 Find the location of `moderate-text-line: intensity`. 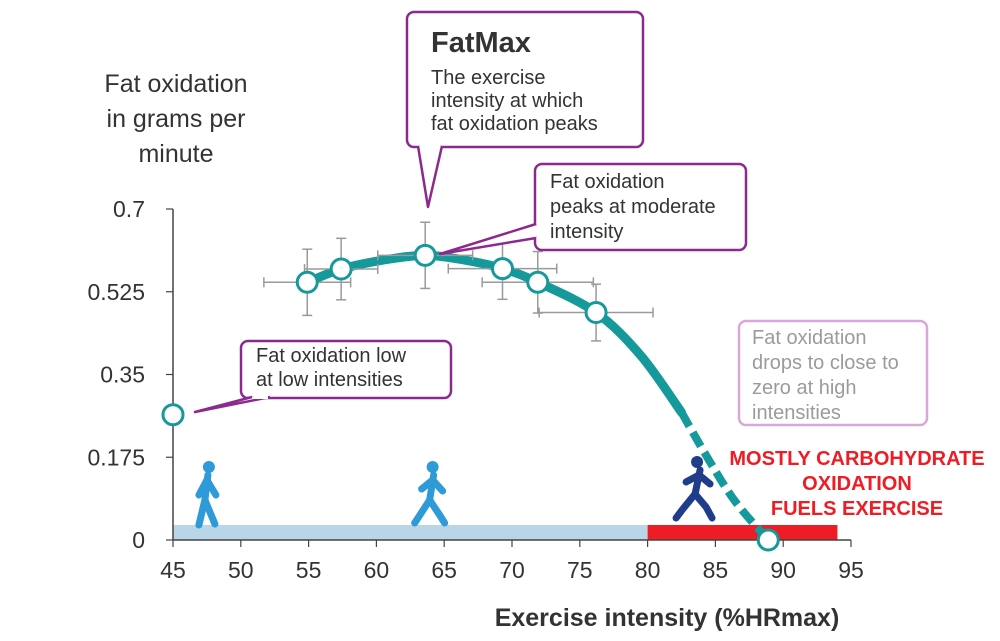

moderate-text-line: intensity is located at coordinates (586, 232).